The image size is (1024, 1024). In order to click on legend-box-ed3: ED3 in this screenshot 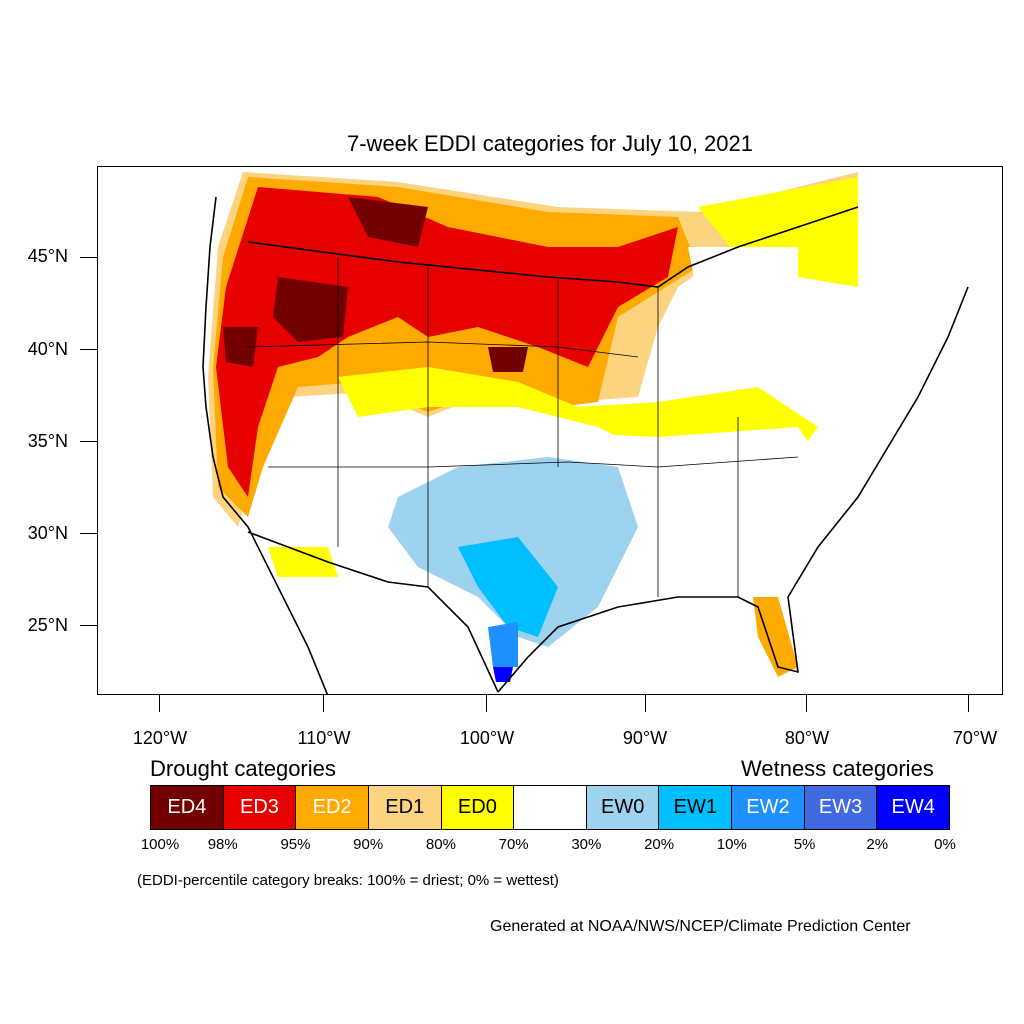, I will do `click(260, 807)`.